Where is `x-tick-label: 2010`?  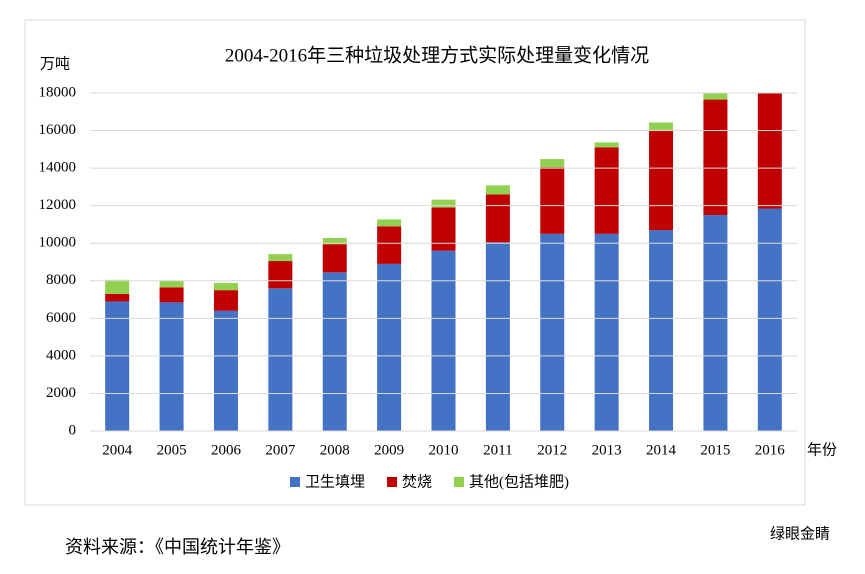 x-tick-label: 2010 is located at coordinates (444, 450).